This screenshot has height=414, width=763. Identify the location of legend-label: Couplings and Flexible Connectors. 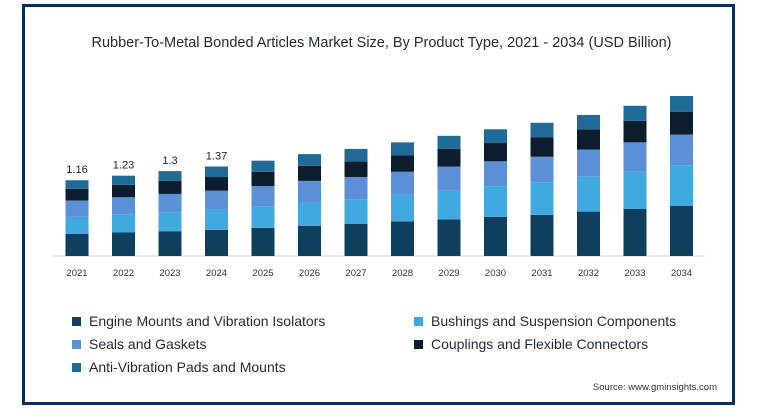
(540, 344).